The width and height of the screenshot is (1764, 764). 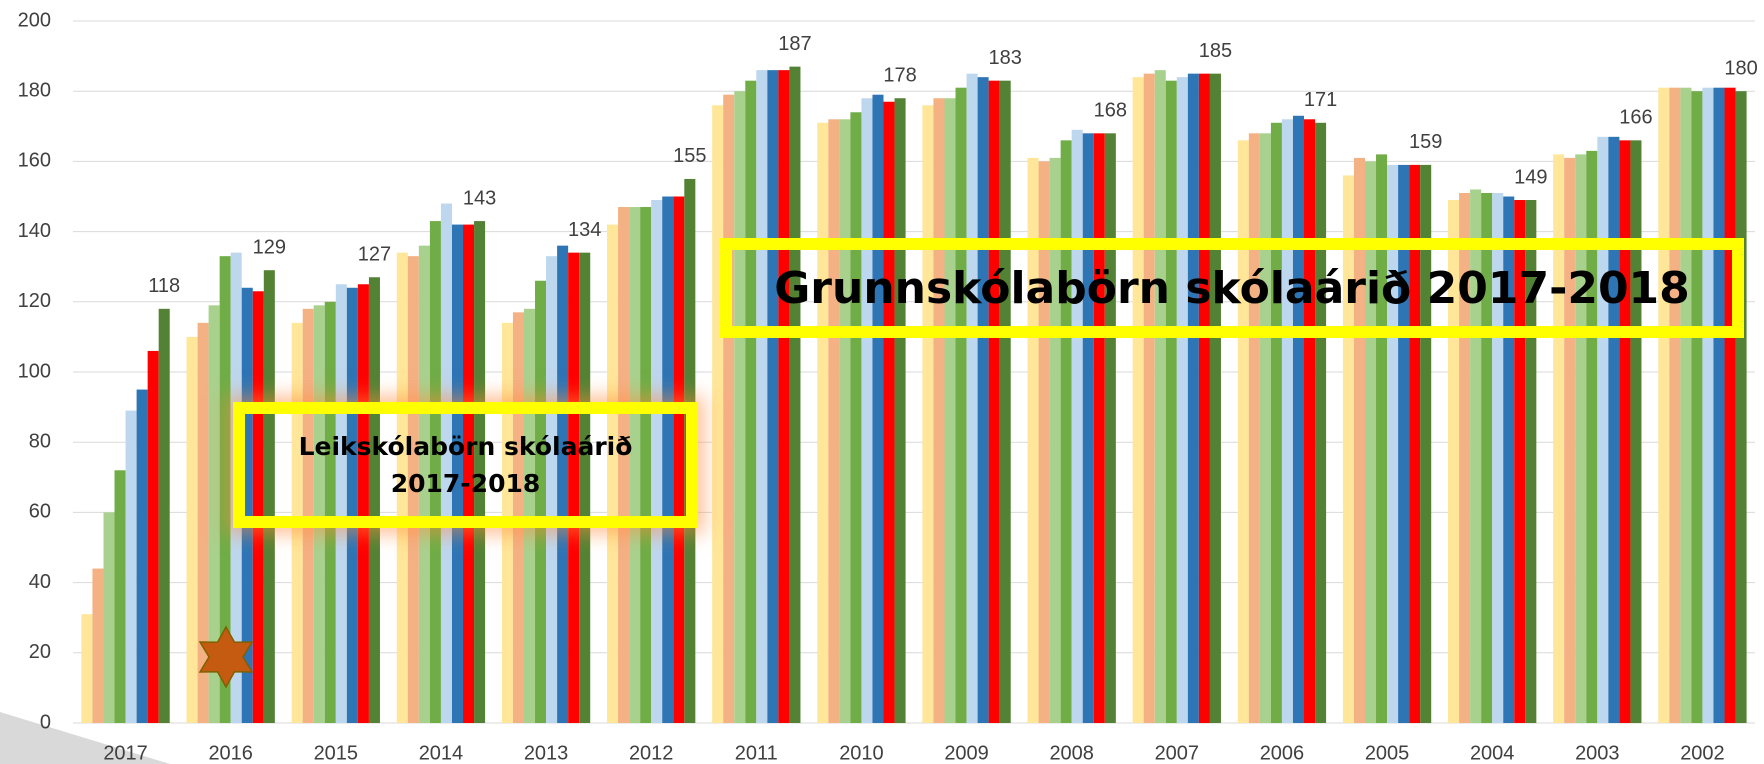 I want to click on data-label: 143, so click(x=479, y=198).